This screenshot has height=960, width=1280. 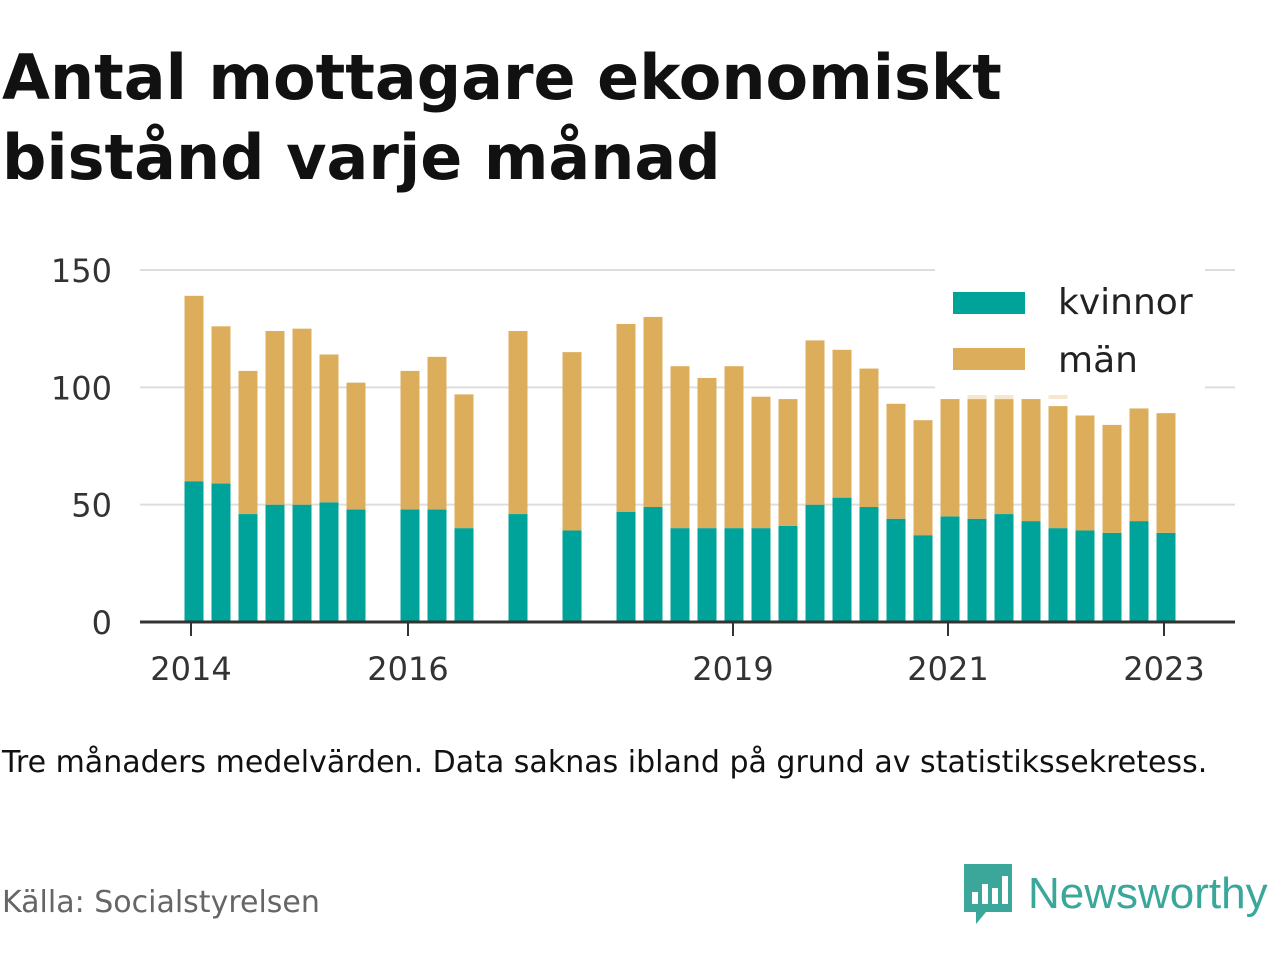 I want to click on y-tick-label-150: 150, so click(x=81, y=271).